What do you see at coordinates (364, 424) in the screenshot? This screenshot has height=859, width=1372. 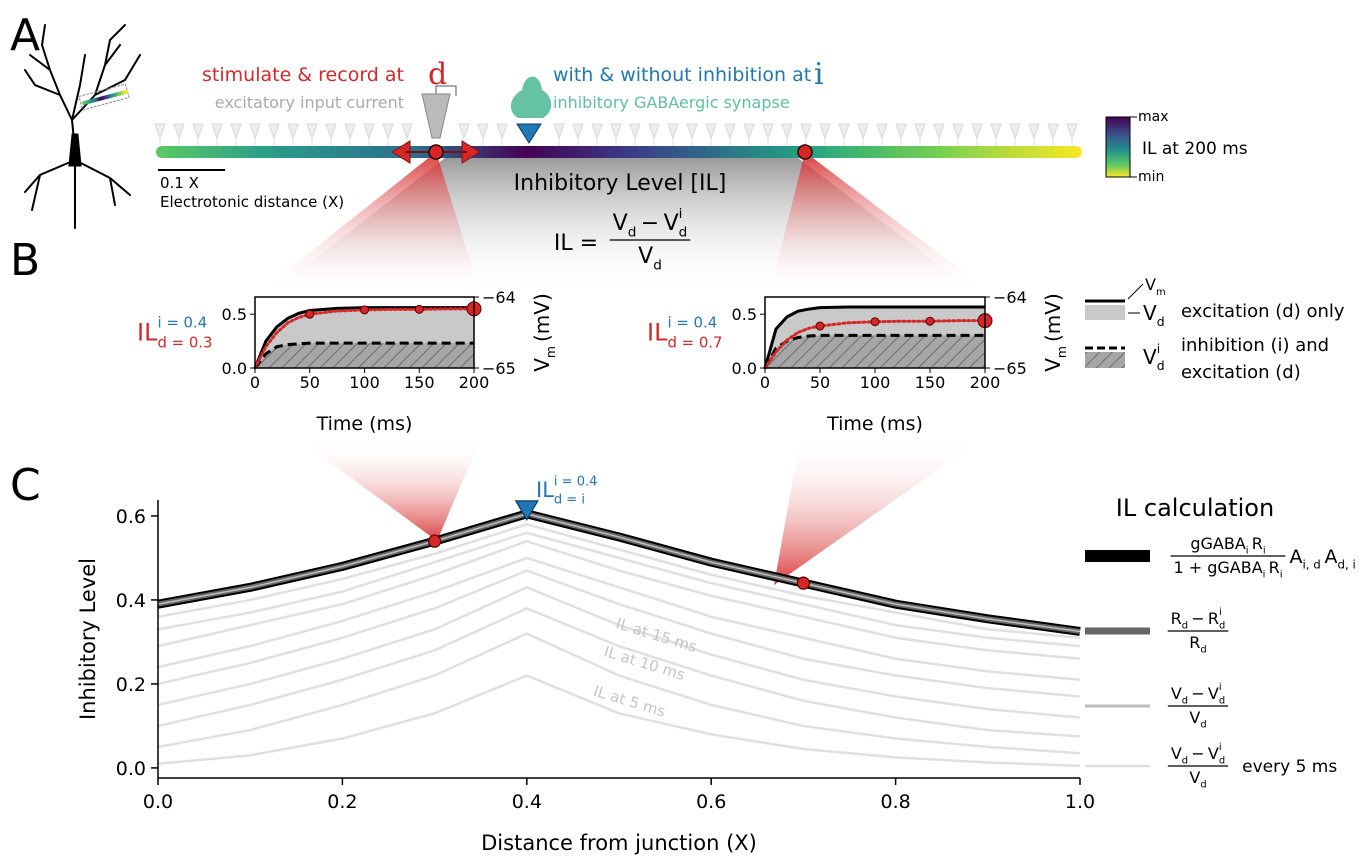 I see `x-axis-title: Time (ms)` at bounding box center [364, 424].